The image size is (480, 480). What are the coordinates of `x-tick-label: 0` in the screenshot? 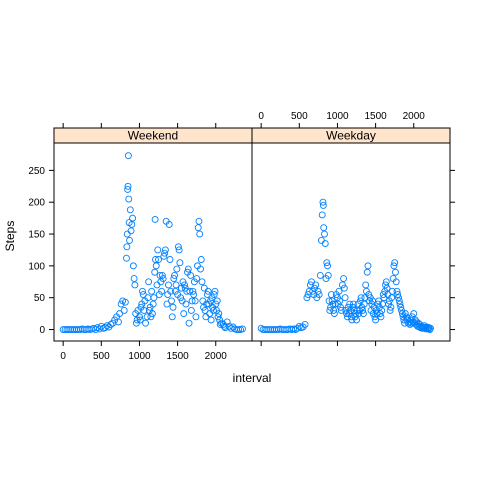 It's located at (261, 116).